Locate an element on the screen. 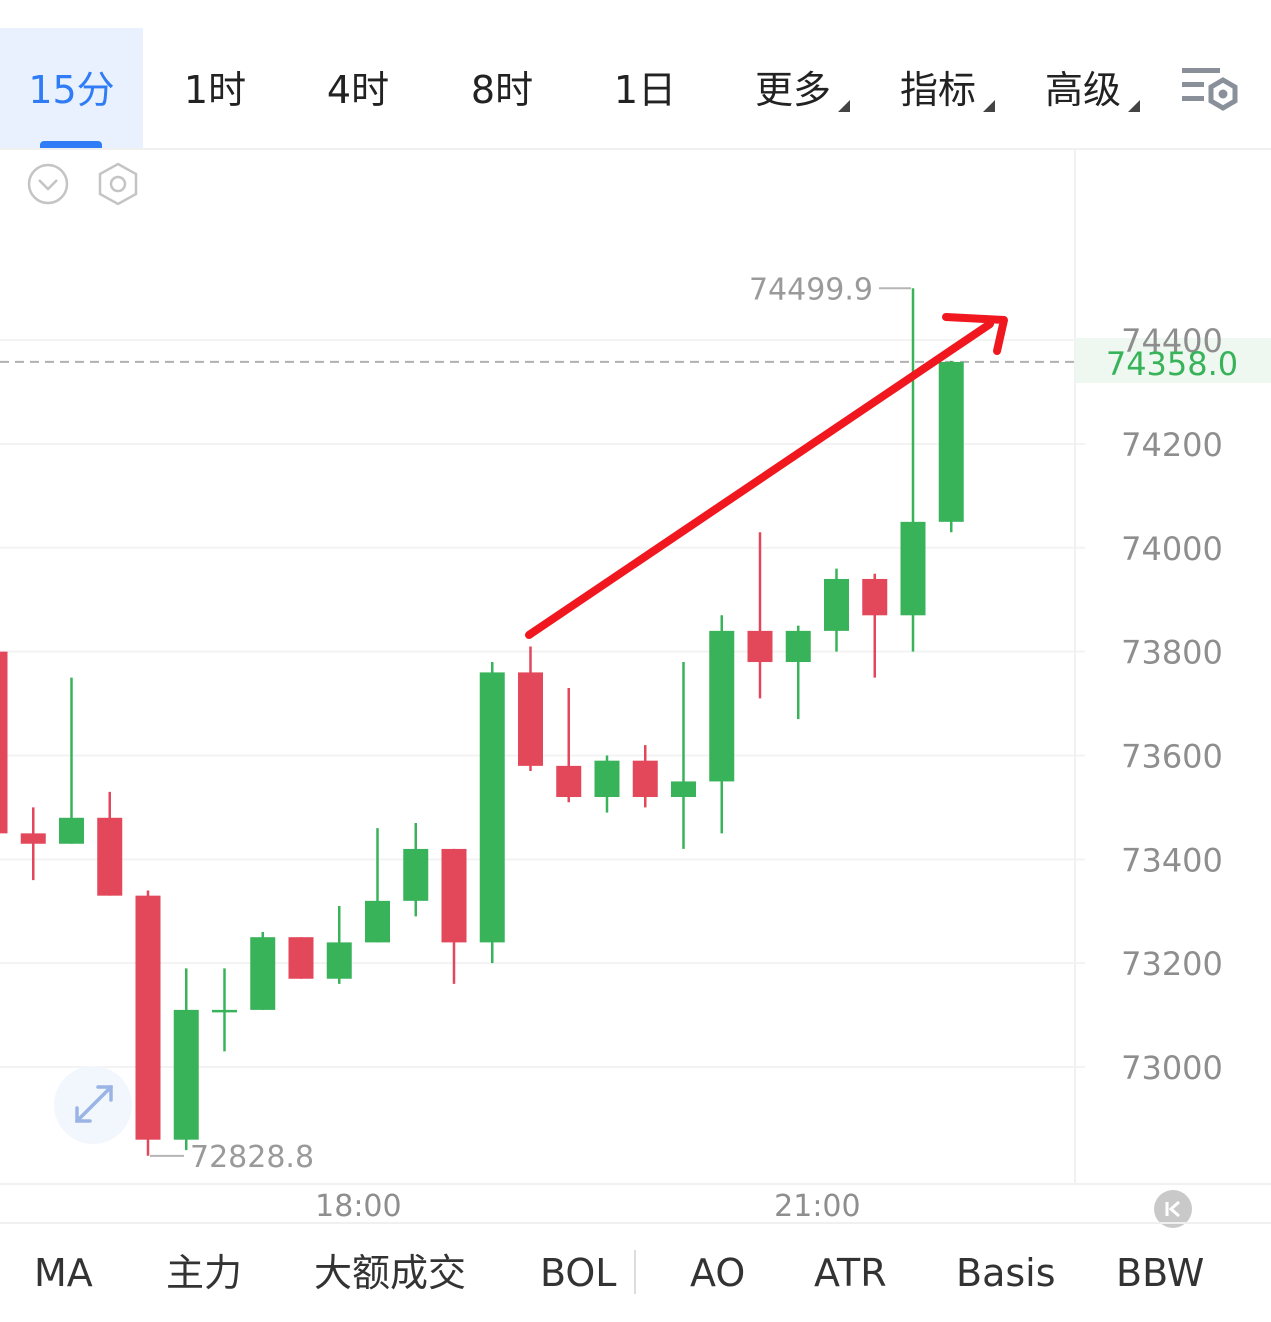  indicator-tabbar: MA 主力 大额成交 BOL AO ATR Basis BBW is located at coordinates (635, 1271).